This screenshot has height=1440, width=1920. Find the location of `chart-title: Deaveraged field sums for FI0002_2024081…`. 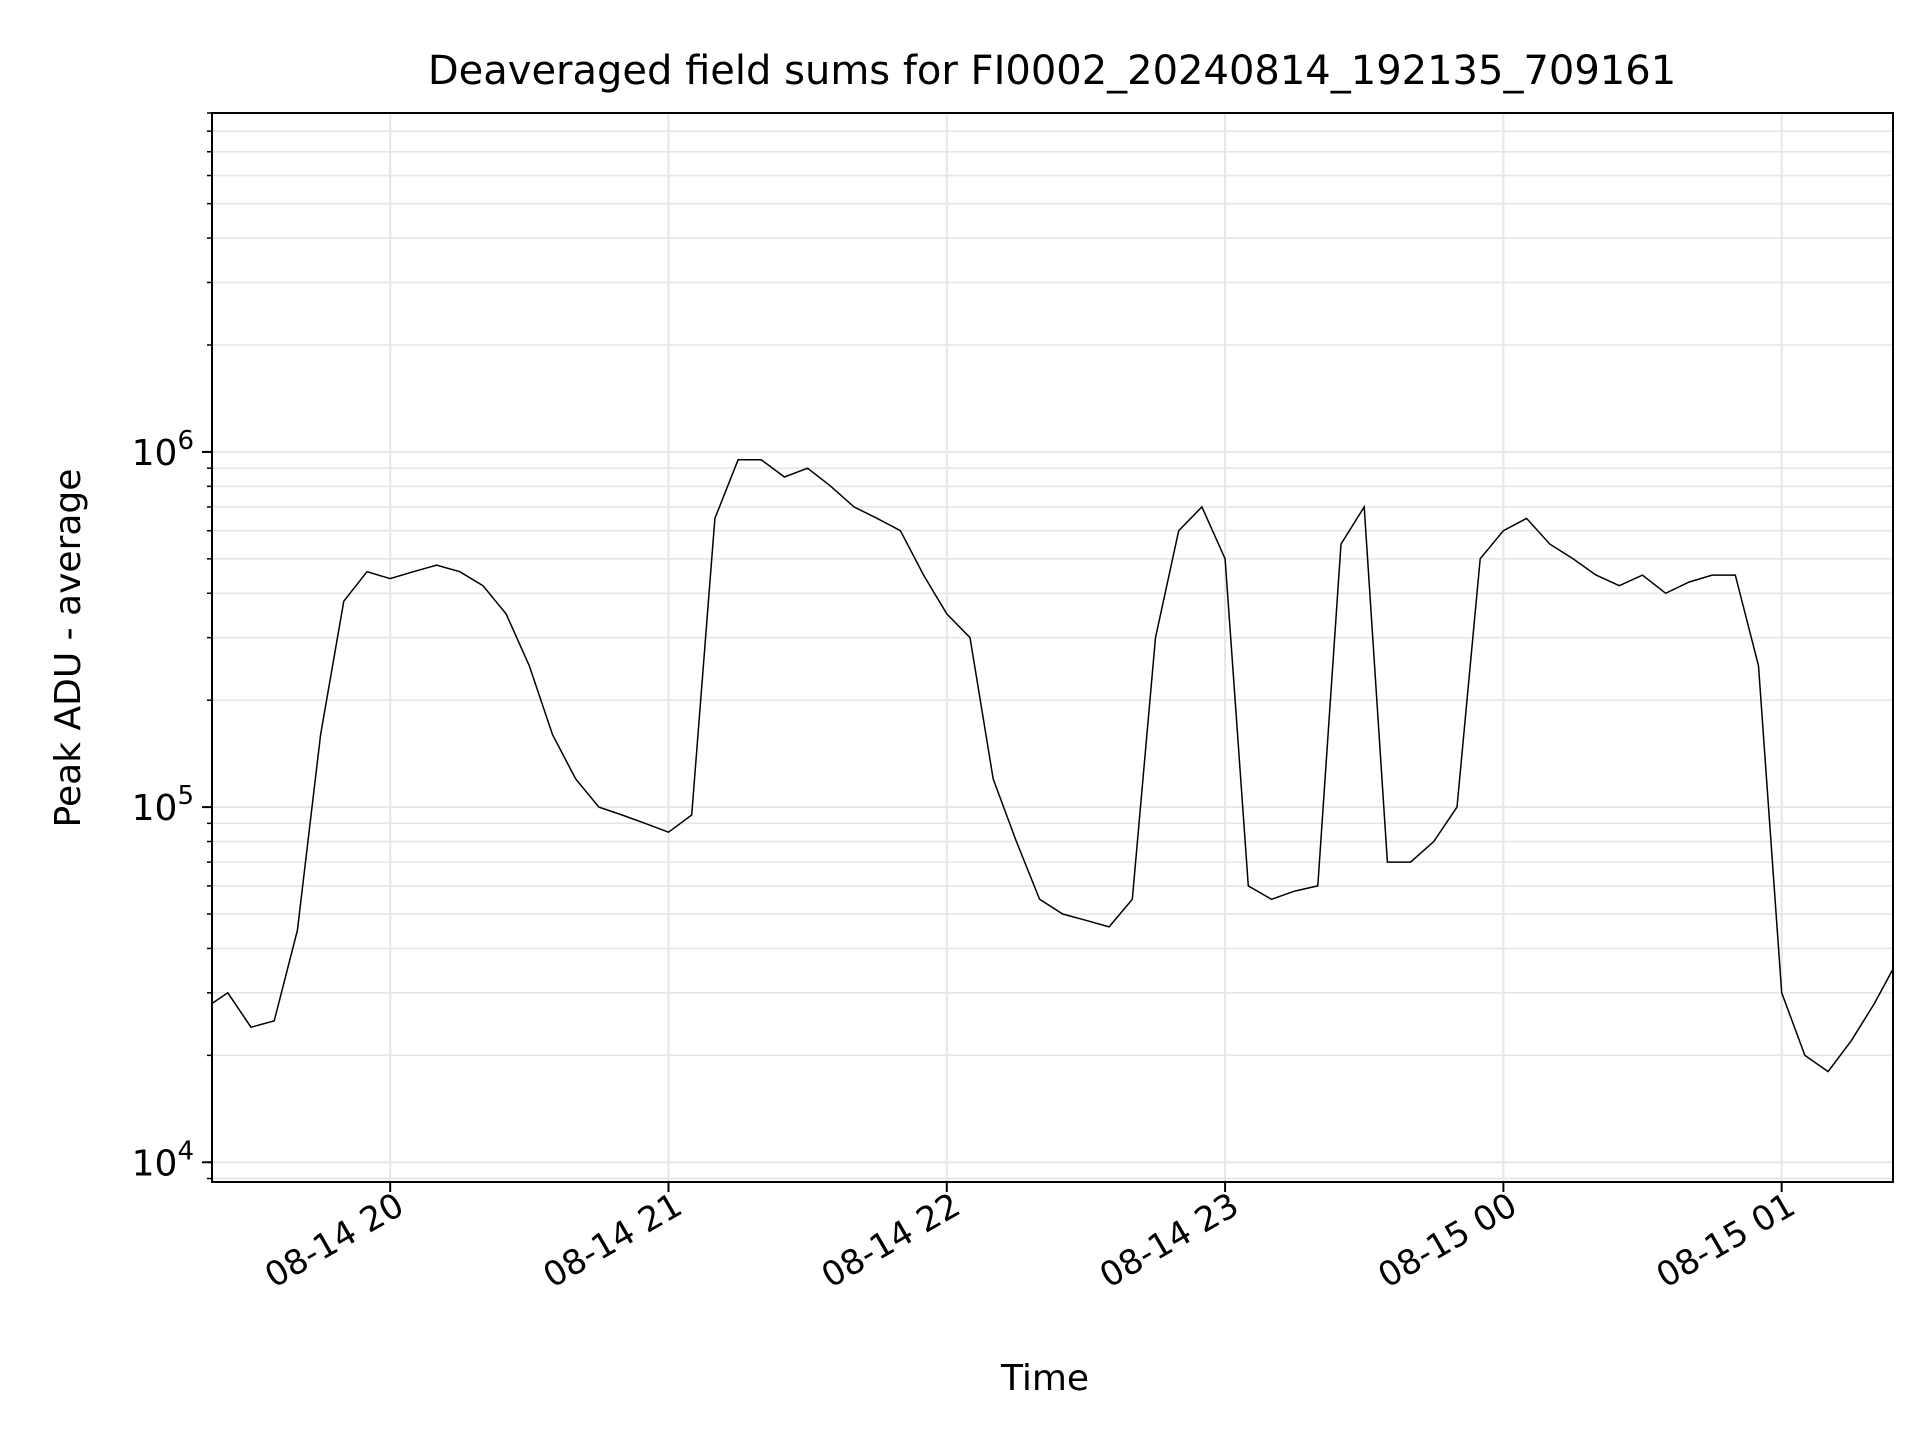

chart-title: Deaveraged field sums for FI0002_2024081… is located at coordinates (1052, 71).